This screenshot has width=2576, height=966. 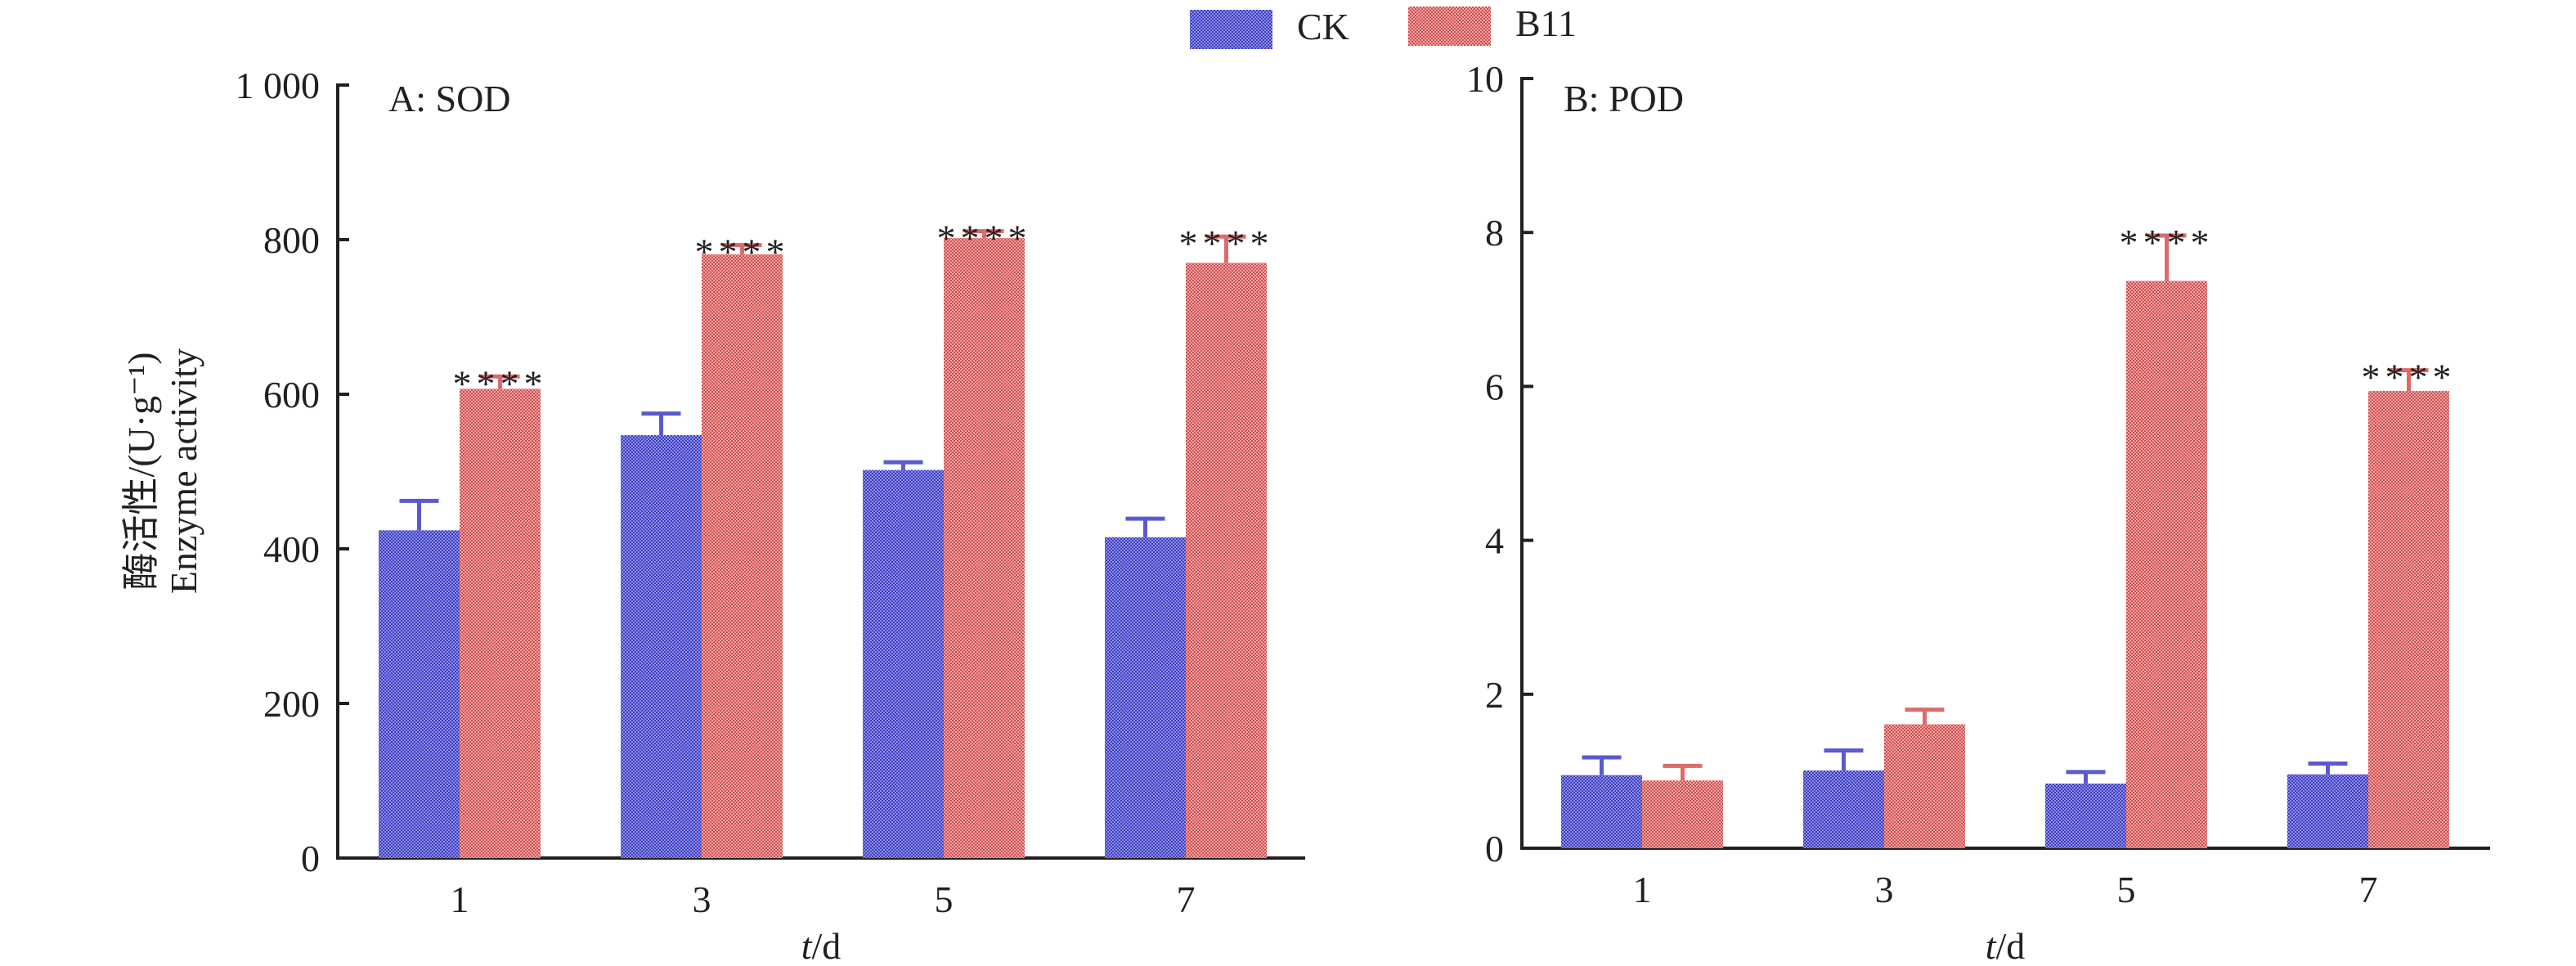 I want to click on y-tick-label-b: 10, so click(x=1485, y=79).